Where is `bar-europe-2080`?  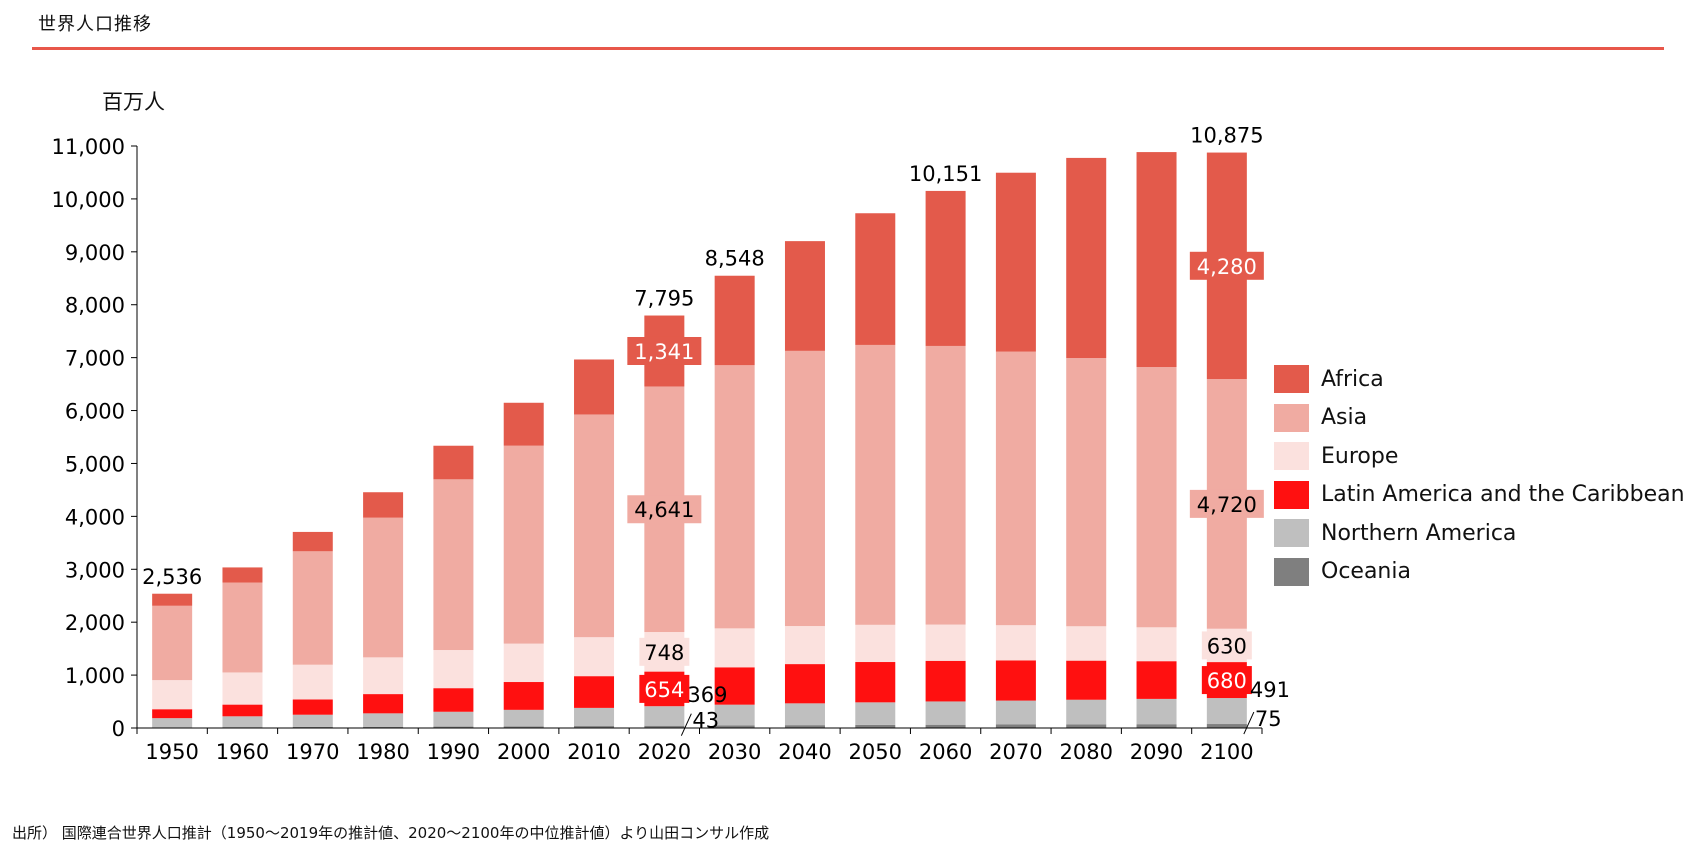 bar-europe-2080 is located at coordinates (1086, 643).